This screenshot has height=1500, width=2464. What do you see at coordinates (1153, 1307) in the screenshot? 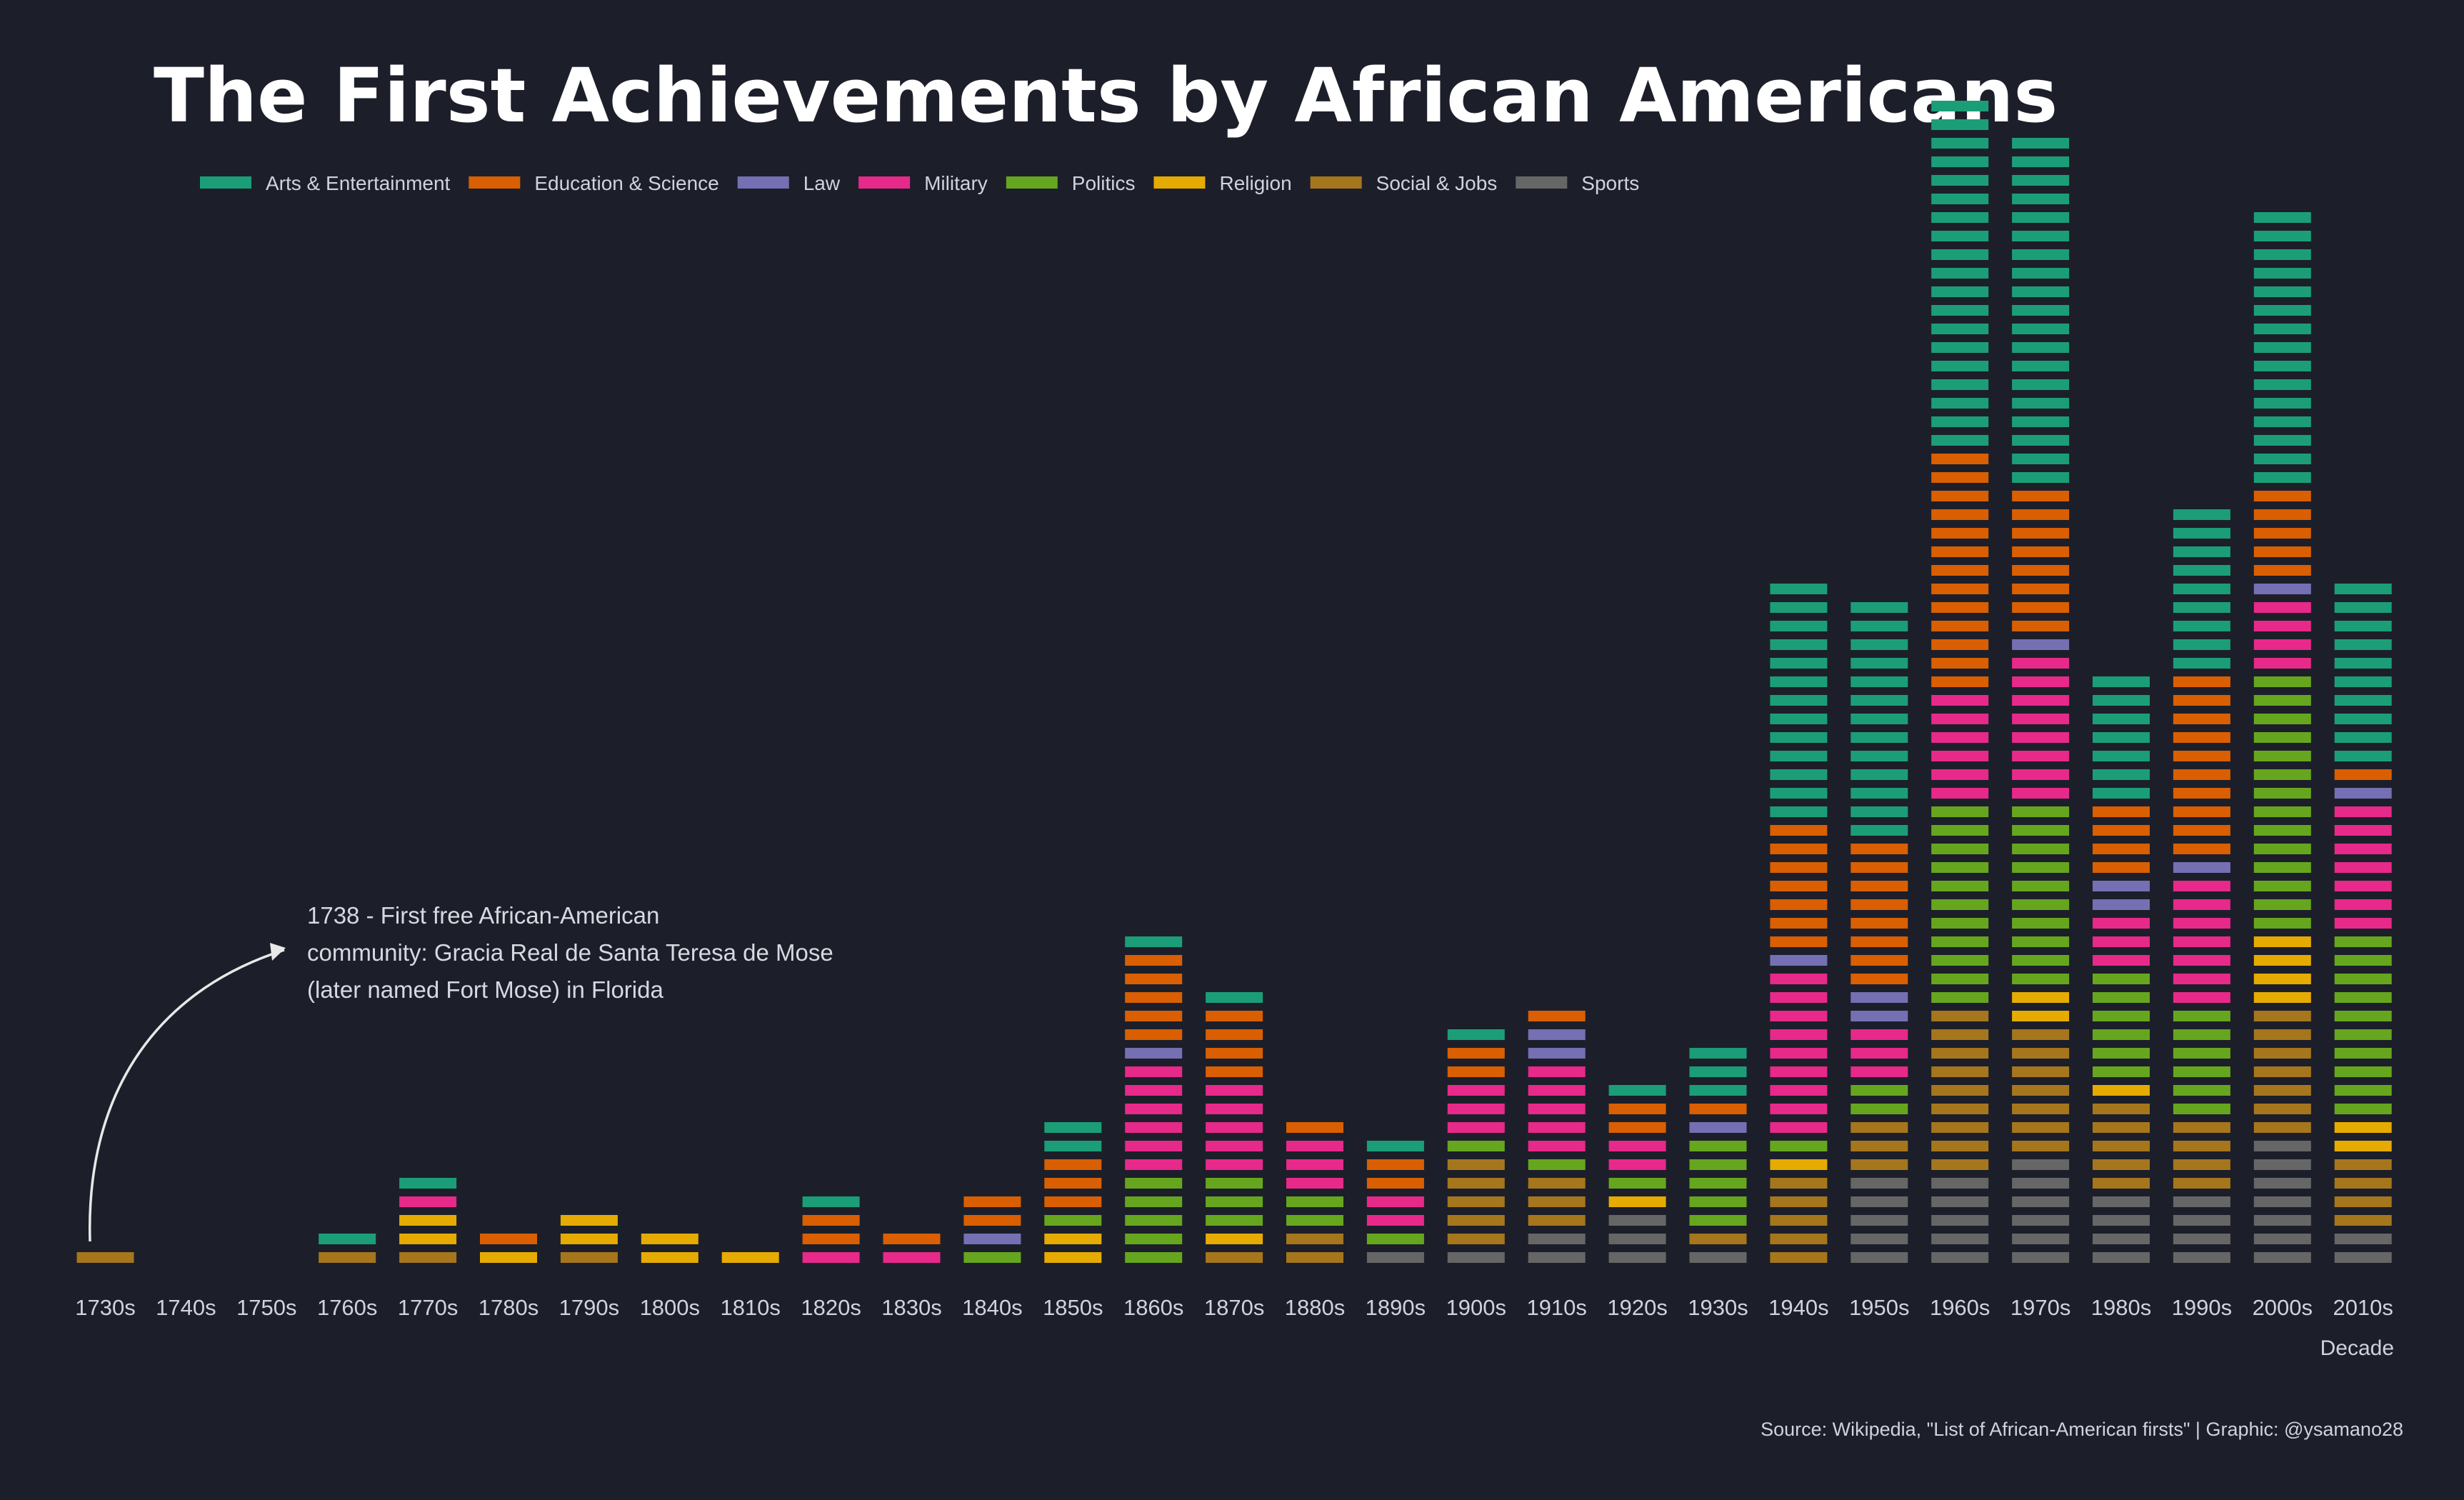
I see `tick-label: 1860s` at bounding box center [1153, 1307].